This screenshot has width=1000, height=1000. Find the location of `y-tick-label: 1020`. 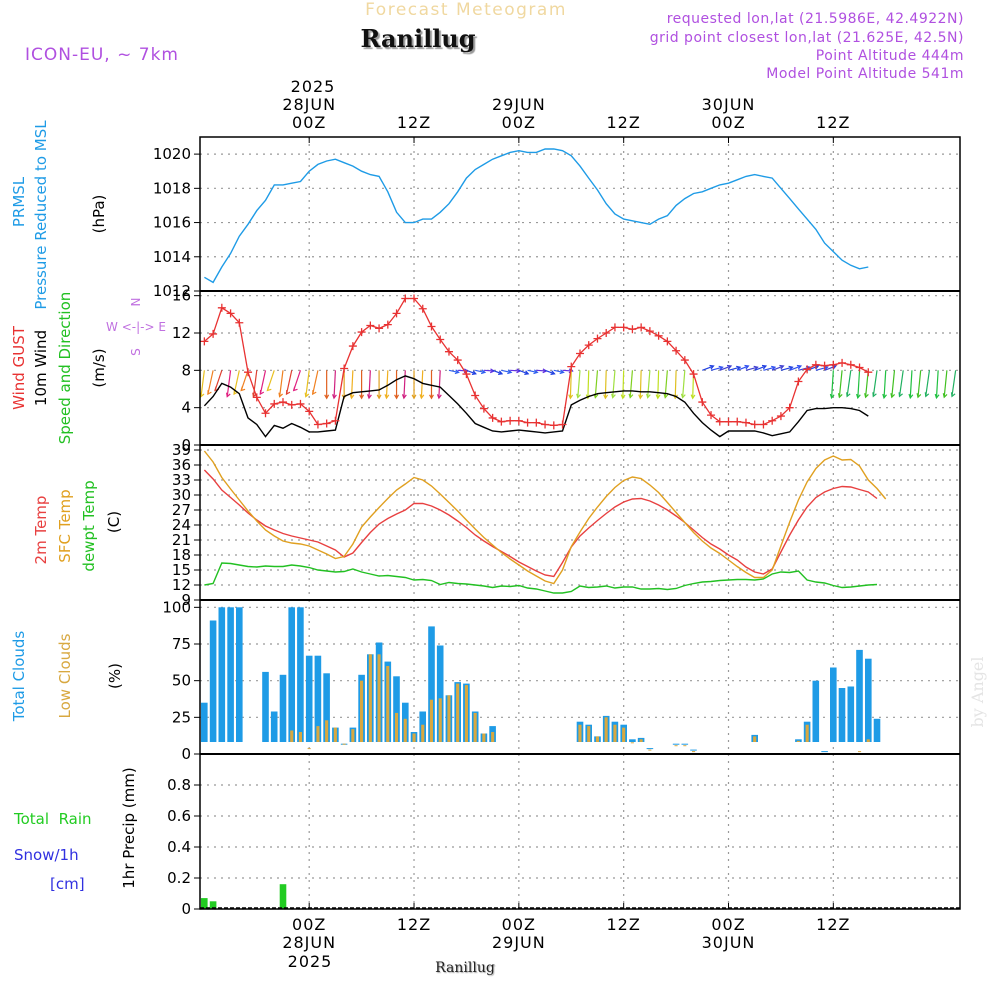

y-tick-label: 1020 is located at coordinates (172, 154).